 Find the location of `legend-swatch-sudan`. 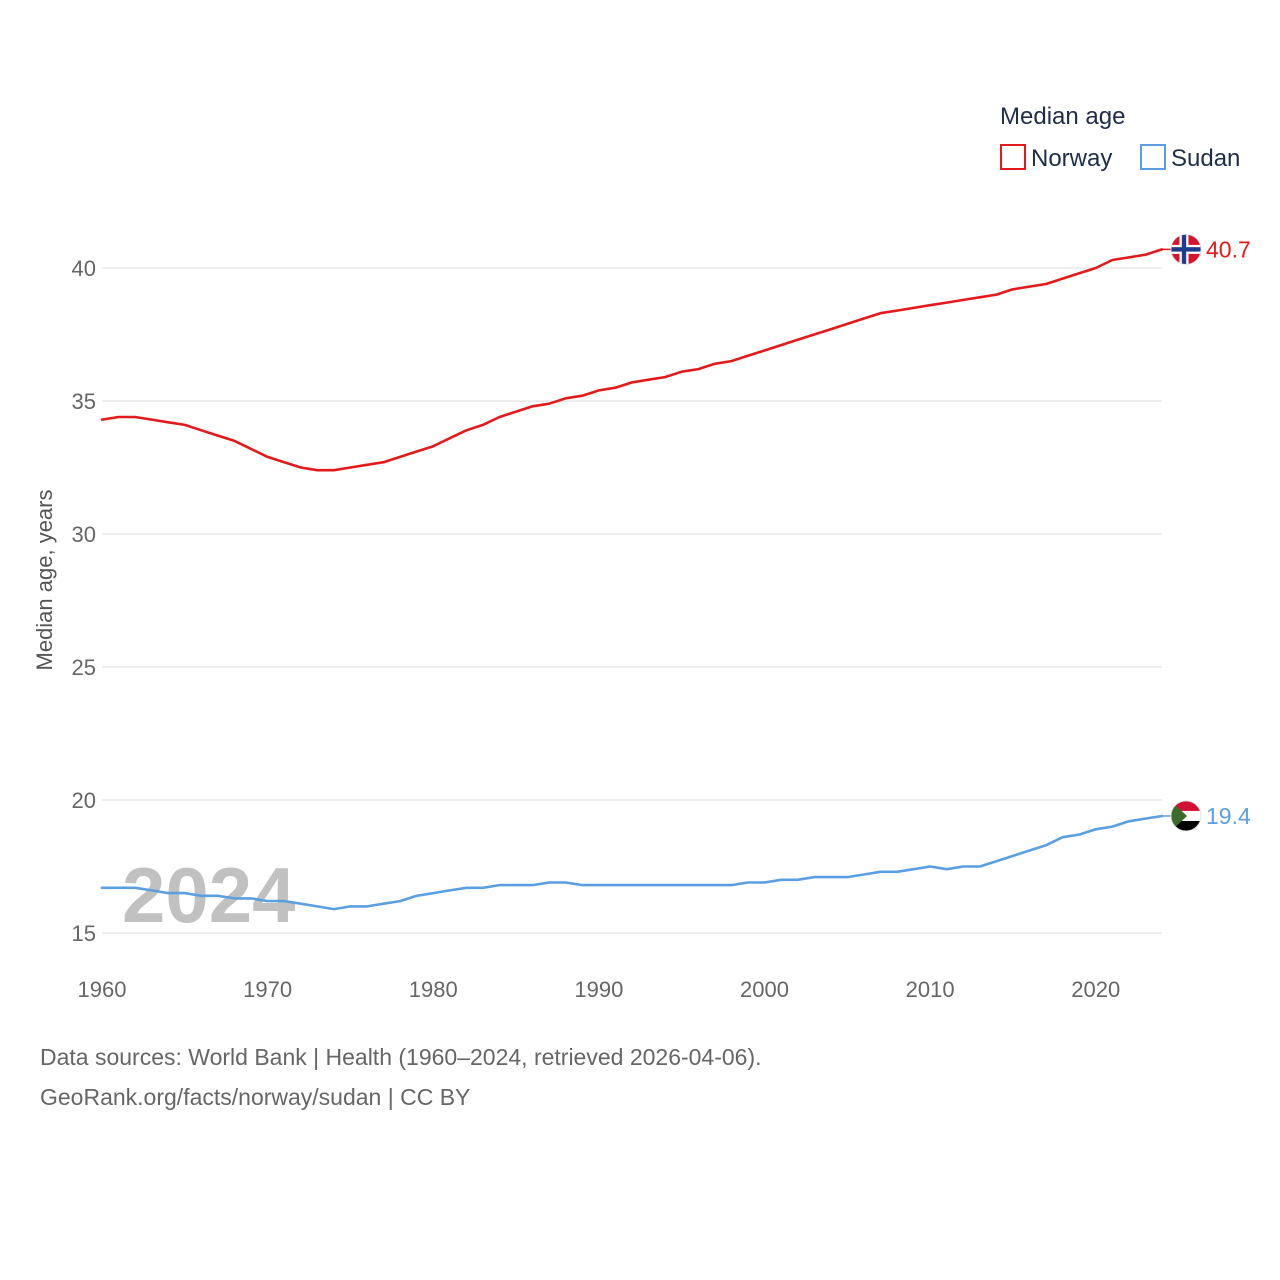

legend-swatch-sudan is located at coordinates (1153, 157).